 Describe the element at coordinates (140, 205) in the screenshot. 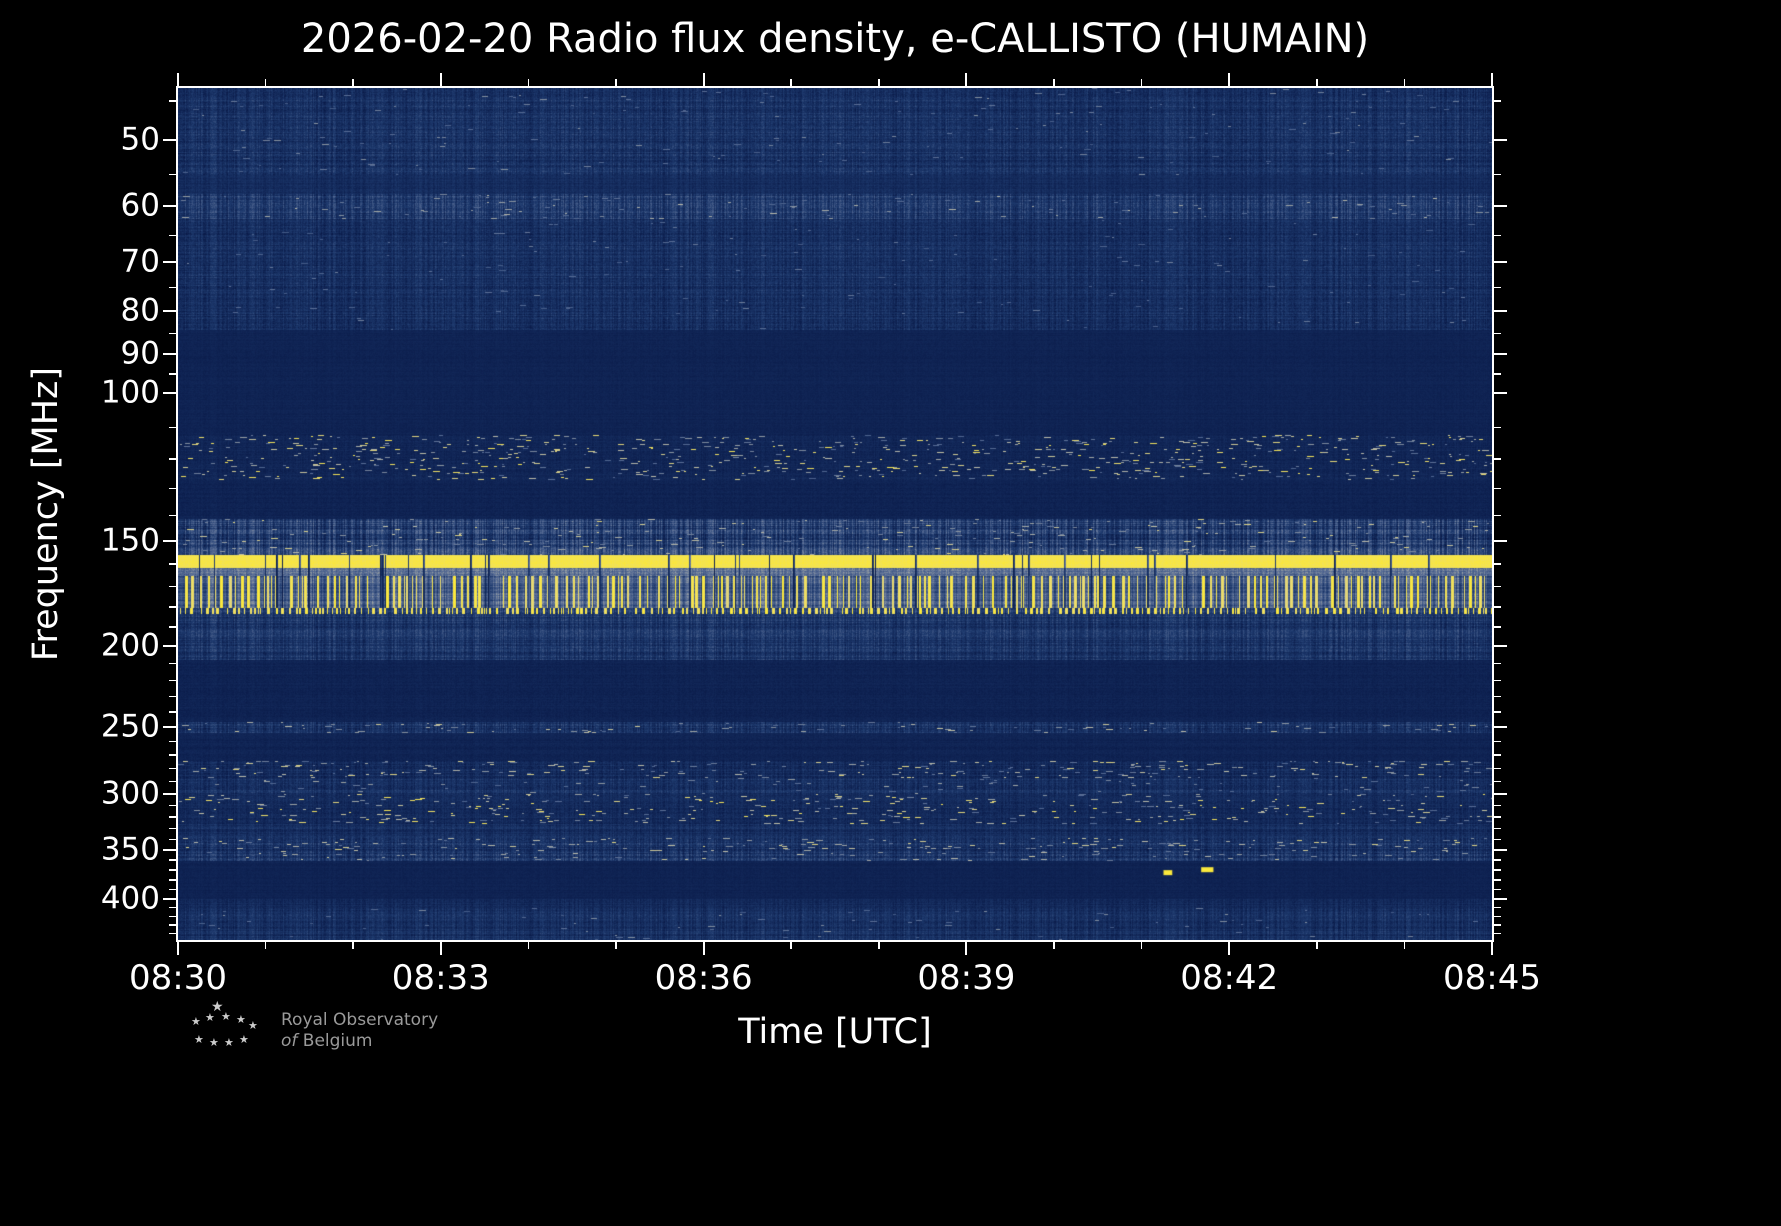

I see `y-tick-label: 60` at that location.